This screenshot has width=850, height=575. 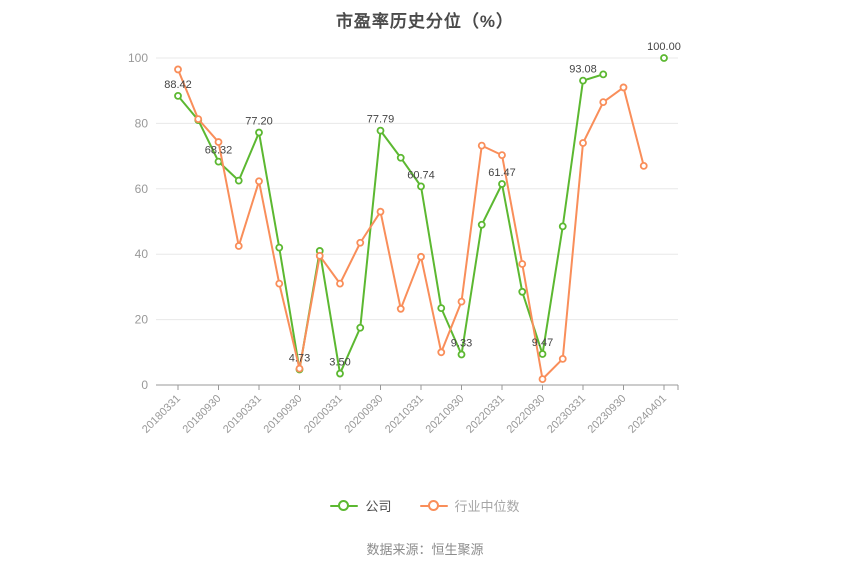 What do you see at coordinates (283, 414) in the screenshot?
I see `x-axis-label: 20190930` at bounding box center [283, 414].